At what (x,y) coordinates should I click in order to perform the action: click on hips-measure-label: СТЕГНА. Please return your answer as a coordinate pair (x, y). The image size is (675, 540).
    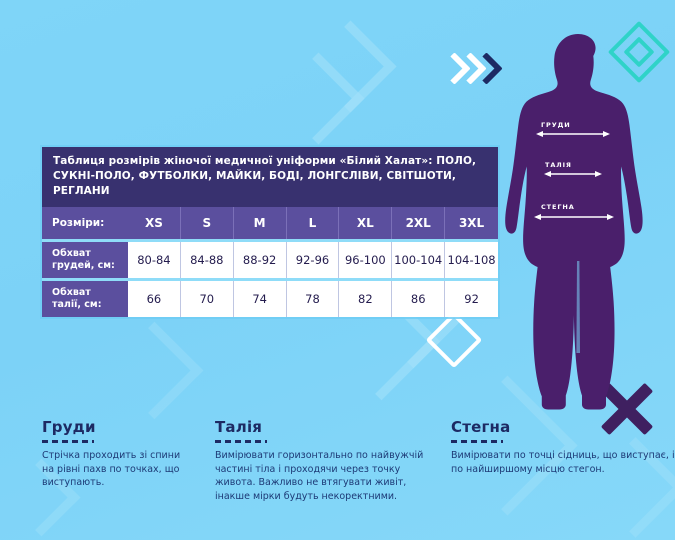
    Looking at the image, I should click on (558, 207).